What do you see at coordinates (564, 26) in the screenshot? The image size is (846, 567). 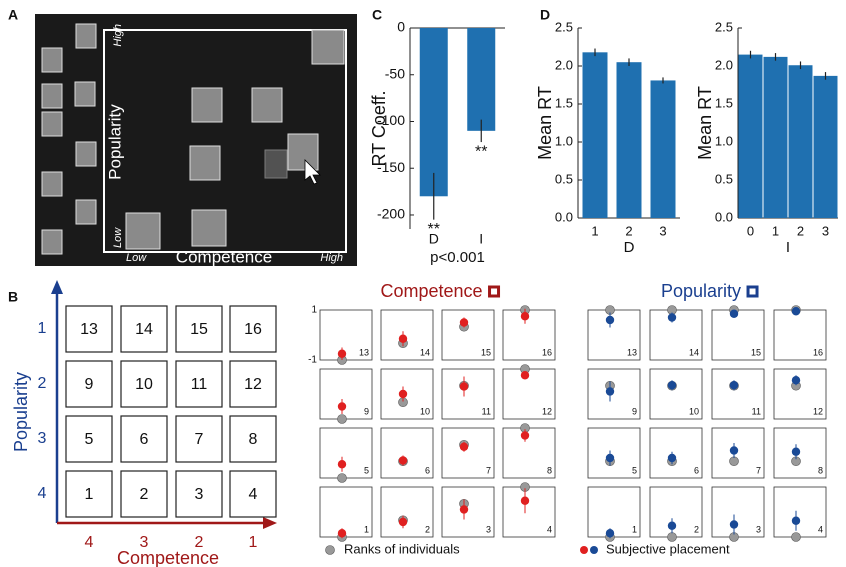 I see `y-tick-label: 2.5` at bounding box center [564, 26].